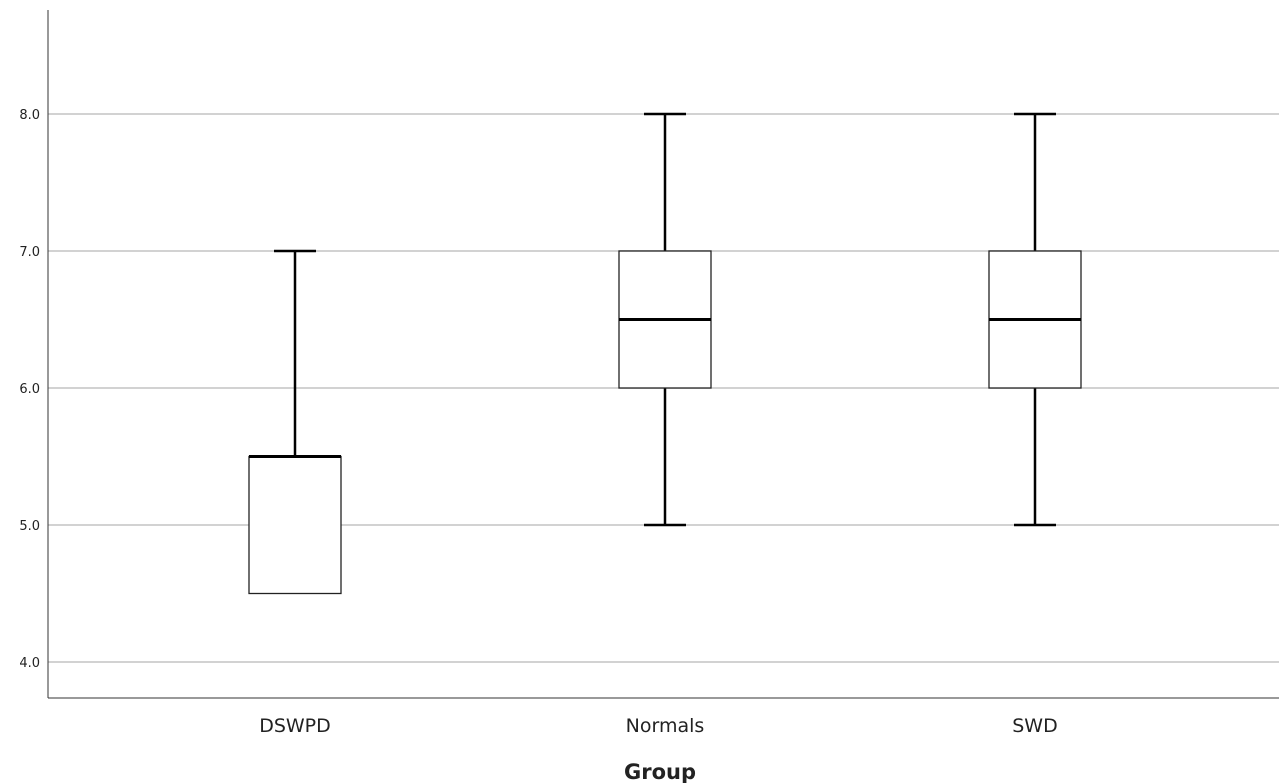 Image resolution: width=1279 pixels, height=783 pixels. What do you see at coordinates (29, 663) in the screenshot?
I see `y-tick-label: 4.0` at bounding box center [29, 663].